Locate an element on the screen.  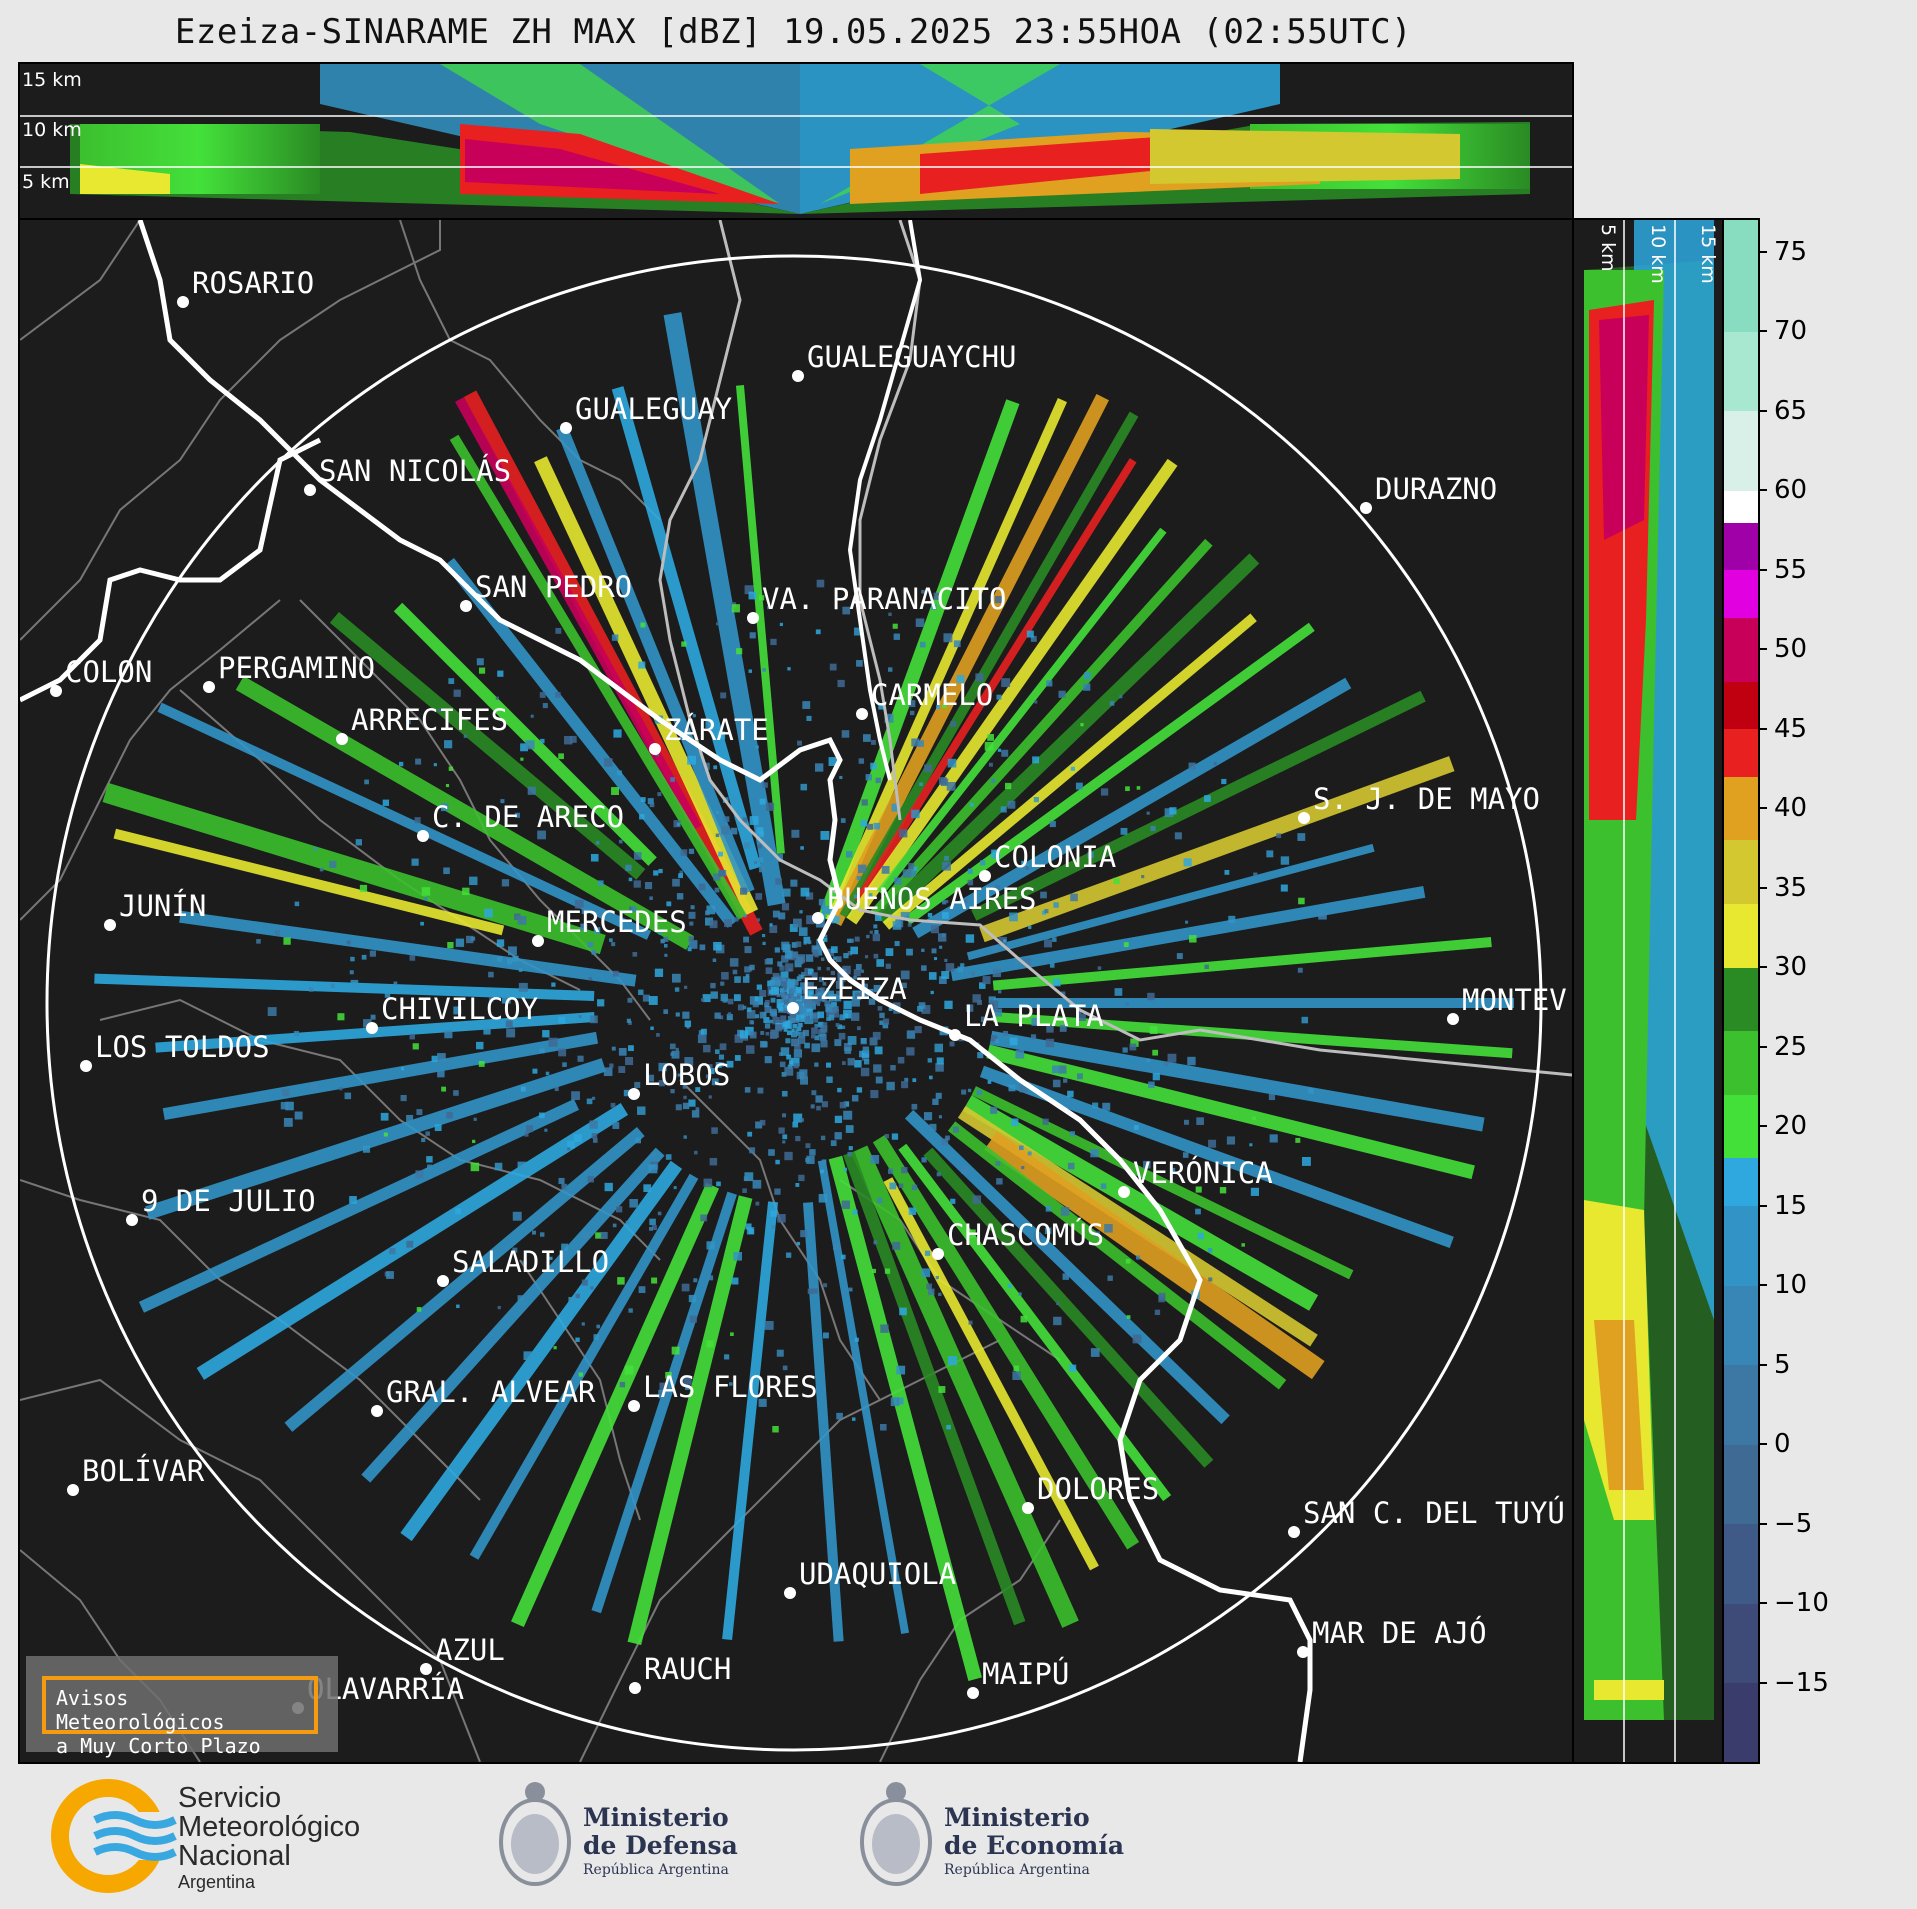
city-marker: ZÁRATE is located at coordinates (709, 734).